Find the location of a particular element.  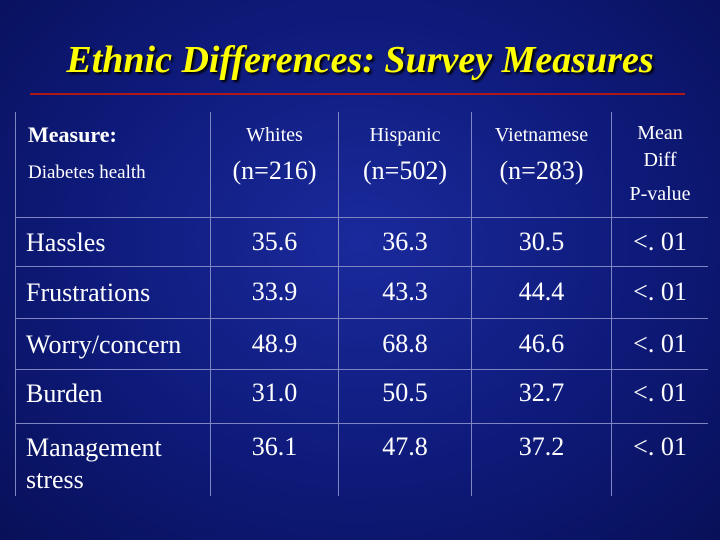

table-cell: 36.3 is located at coordinates (405, 241).